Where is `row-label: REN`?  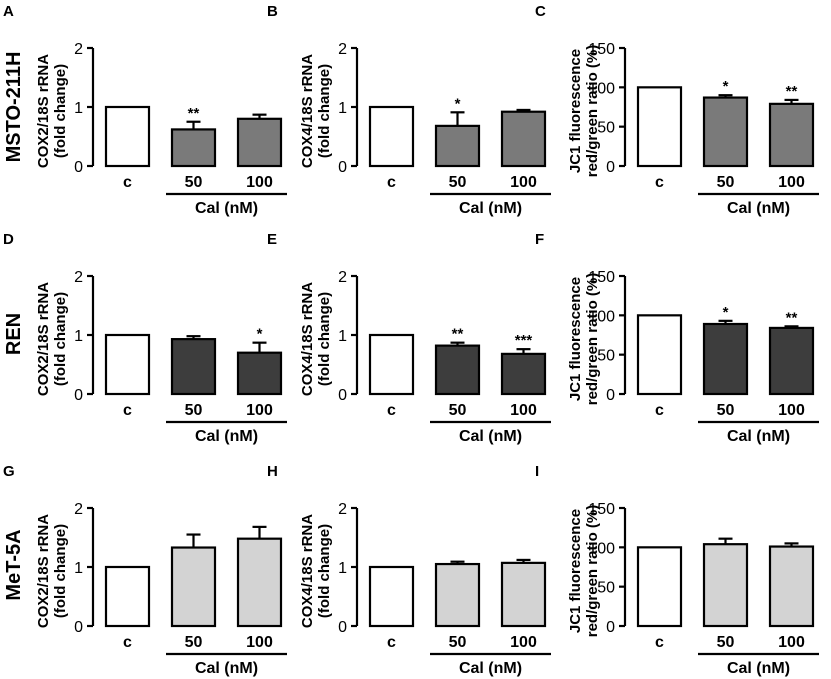
row-label: REN is located at coordinates (14, 334).